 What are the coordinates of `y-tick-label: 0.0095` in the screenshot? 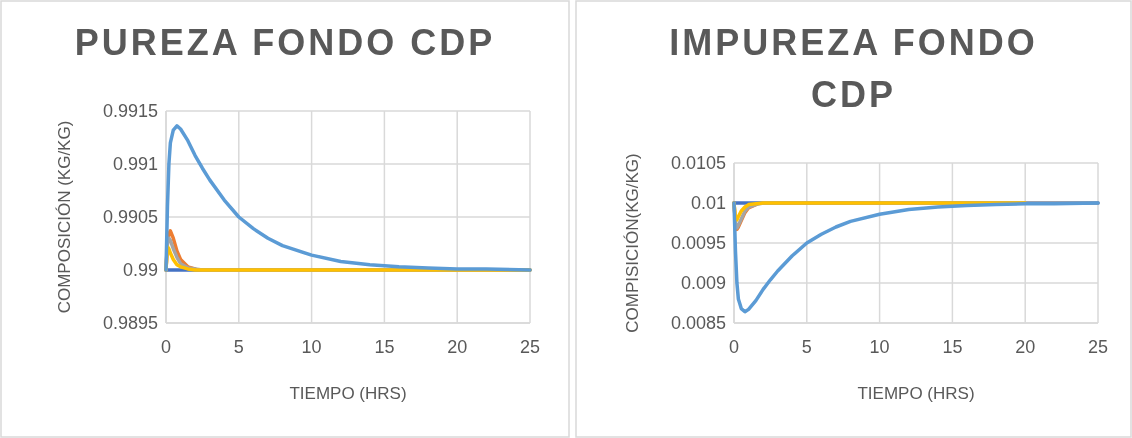 It's located at (698, 243).